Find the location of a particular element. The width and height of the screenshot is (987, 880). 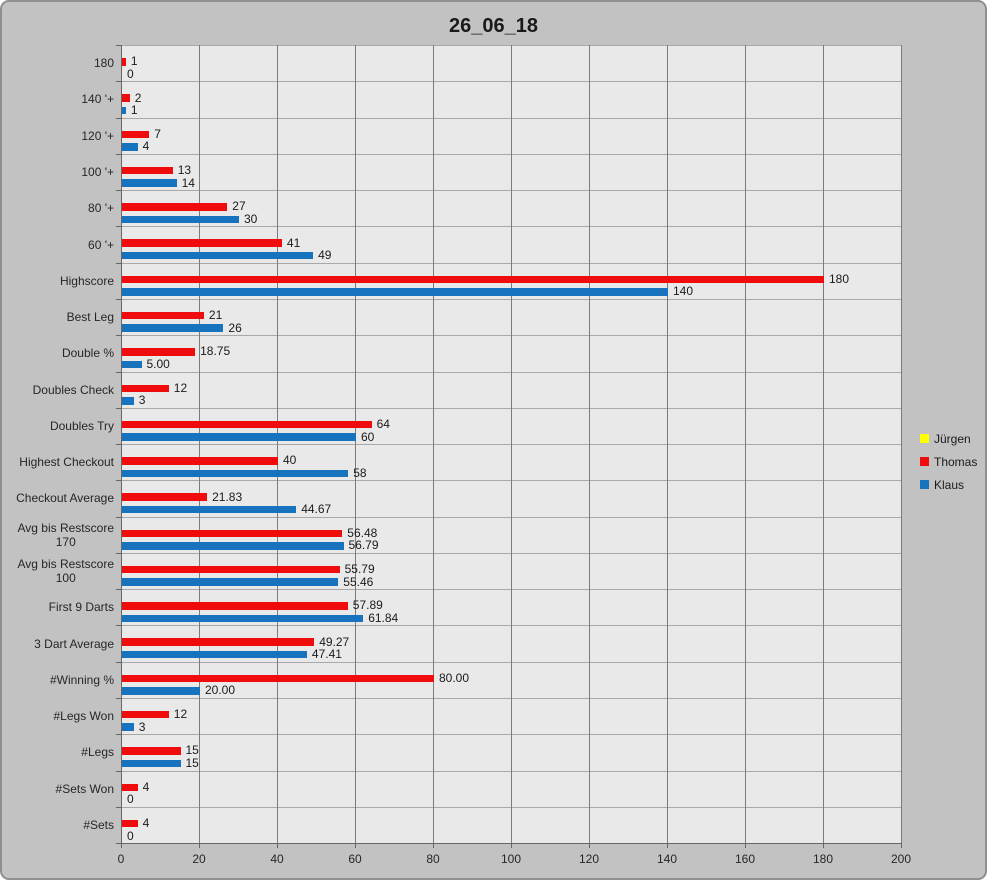

bar-value-label: 60 is located at coordinates (368, 436).